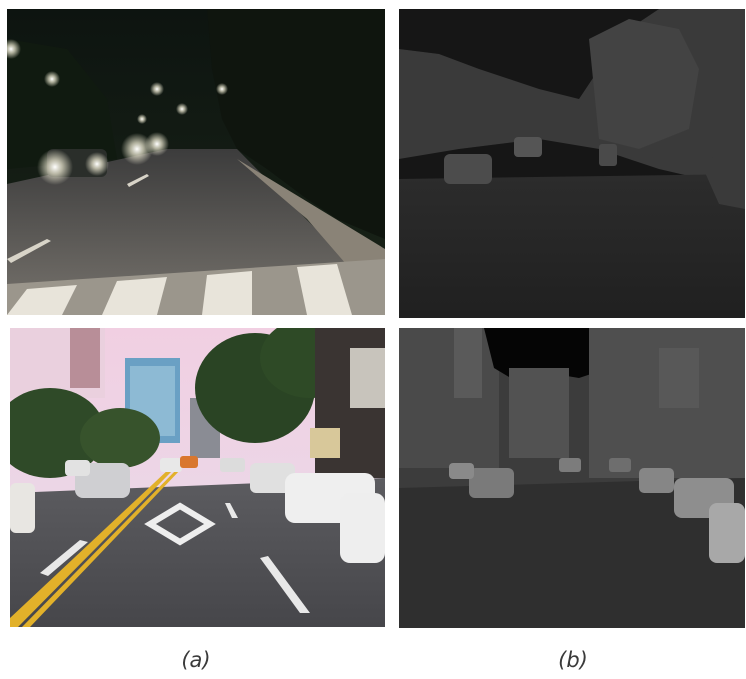 The width and height of the screenshot is (746, 679). Describe the element at coordinates (573, 660) in the screenshot. I see `caption-b: (b)` at that location.